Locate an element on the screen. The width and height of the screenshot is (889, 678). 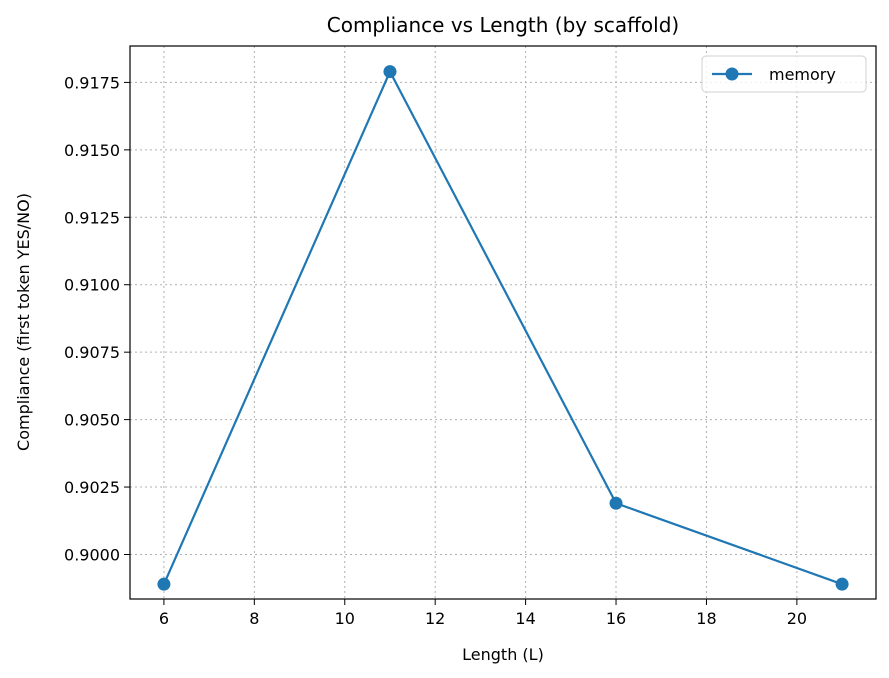
x-axis-ticks: 6 8 10 12 14 16 18 20 is located at coordinates (483, 613).